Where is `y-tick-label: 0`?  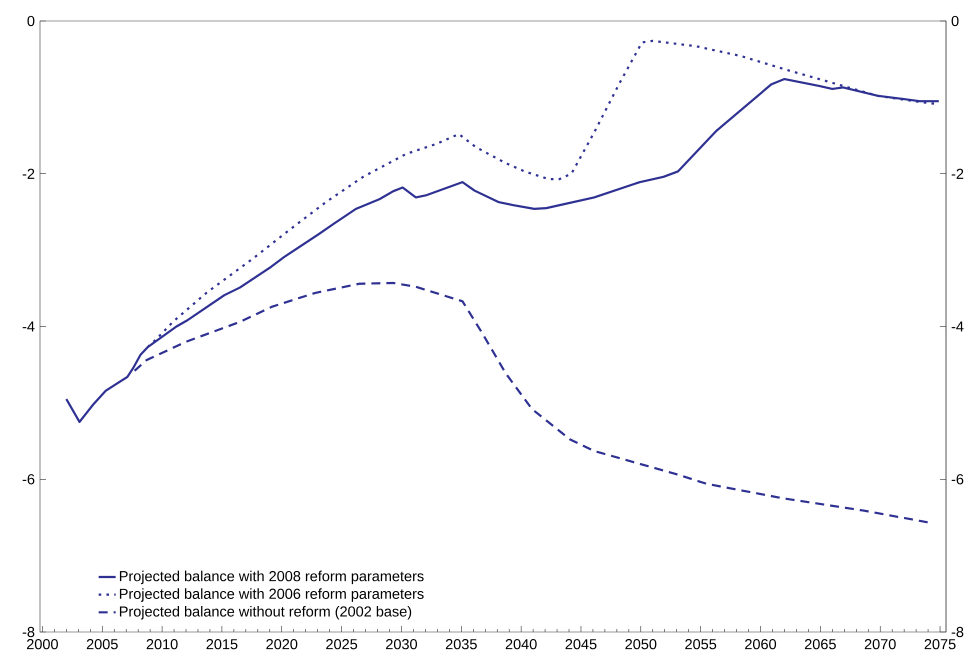 y-tick-label: 0 is located at coordinates (30, 21).